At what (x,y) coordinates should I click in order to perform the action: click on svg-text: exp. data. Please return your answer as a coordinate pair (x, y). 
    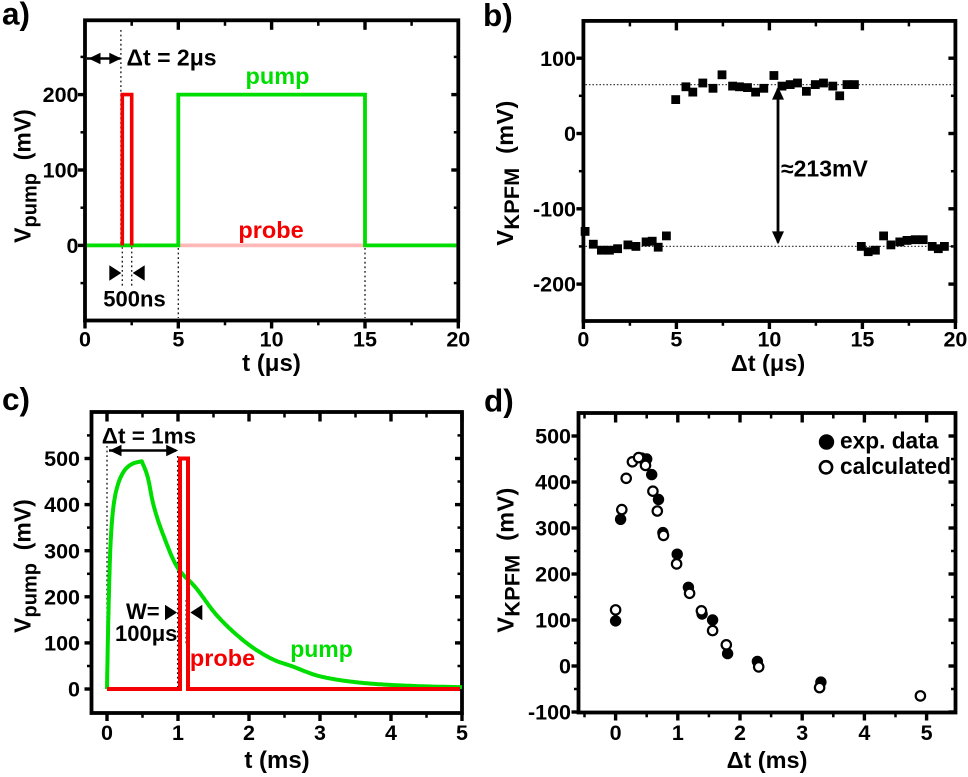
    Looking at the image, I should click on (889, 441).